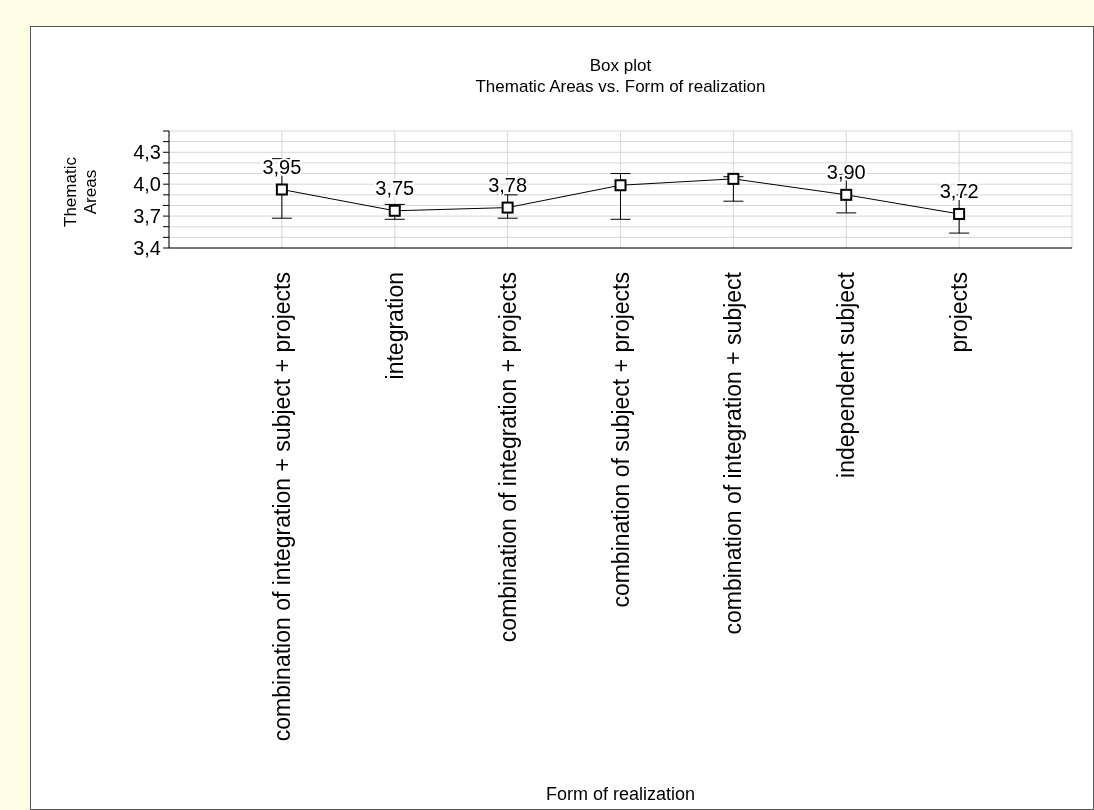  I want to click on y-tick-label: 3,7, so click(147, 216).